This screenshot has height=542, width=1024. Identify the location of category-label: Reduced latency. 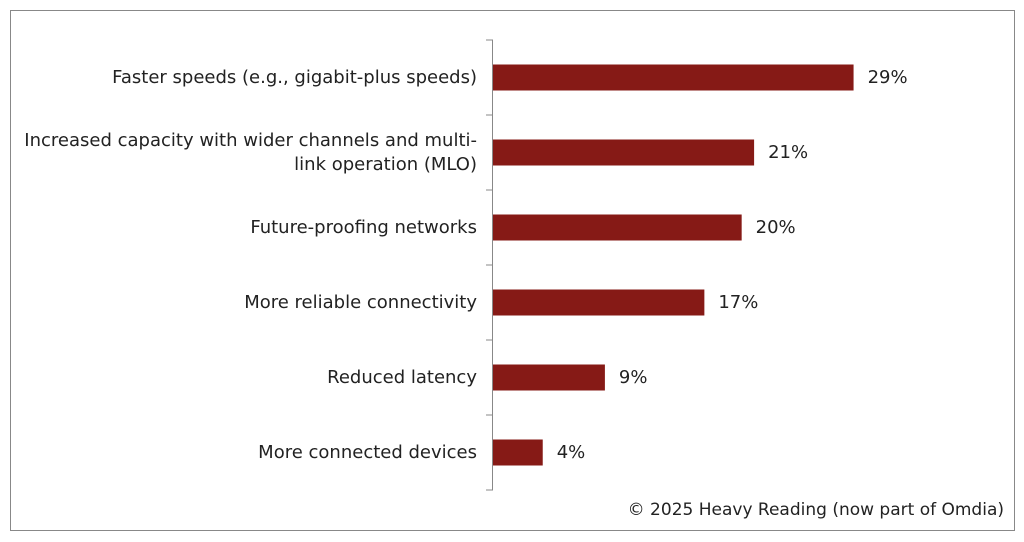
(402, 377).